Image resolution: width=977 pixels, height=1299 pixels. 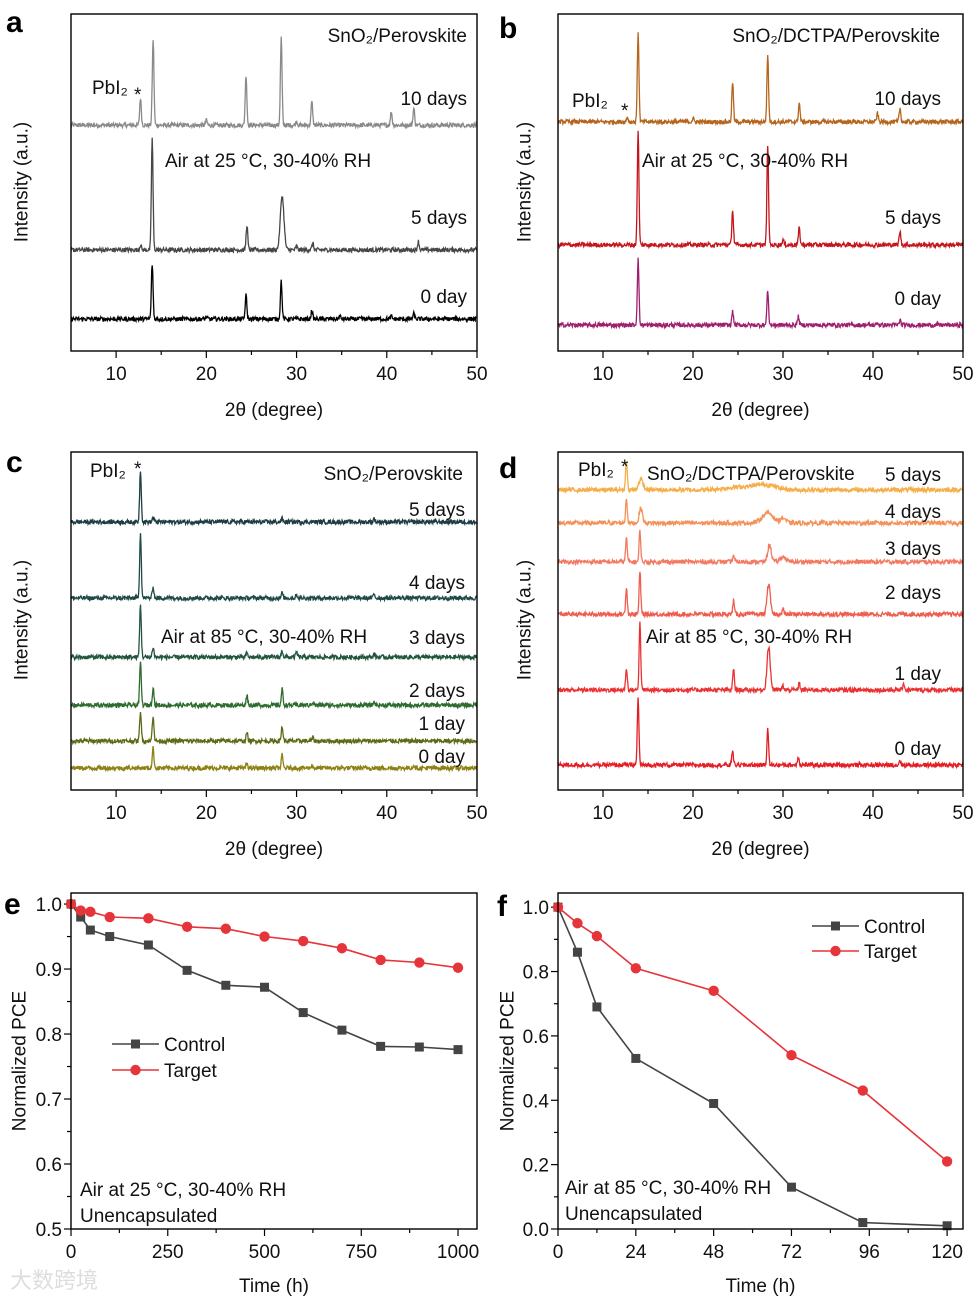 I want to click on panel-letter: b, so click(x=508, y=28).